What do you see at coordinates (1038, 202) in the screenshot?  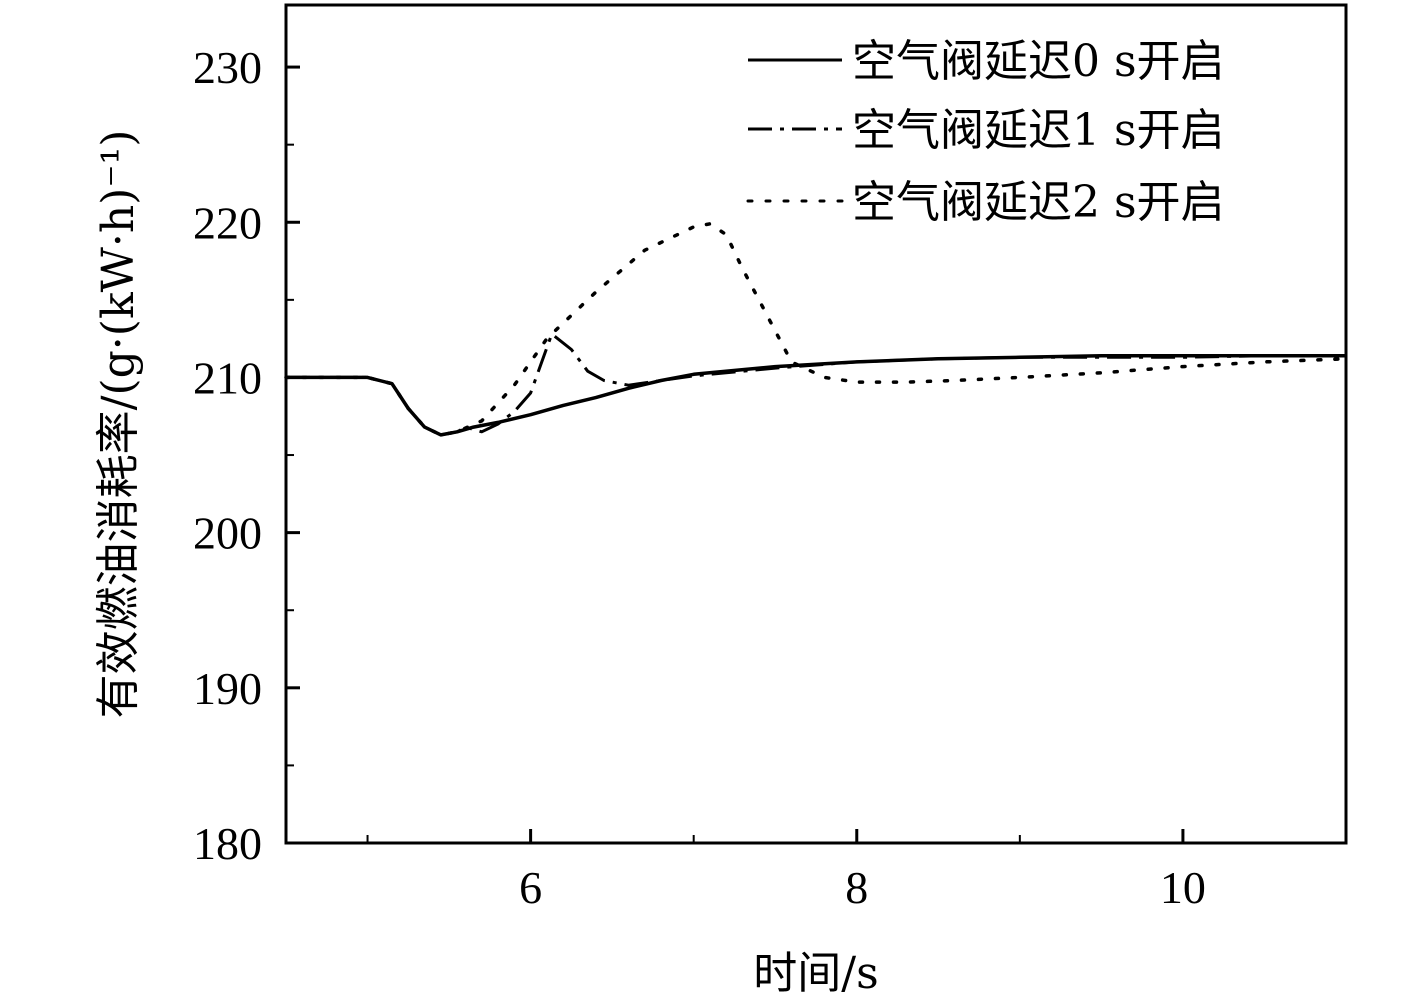 I see `legend-label-2: 空气阀延迟2 s开启` at bounding box center [1038, 202].